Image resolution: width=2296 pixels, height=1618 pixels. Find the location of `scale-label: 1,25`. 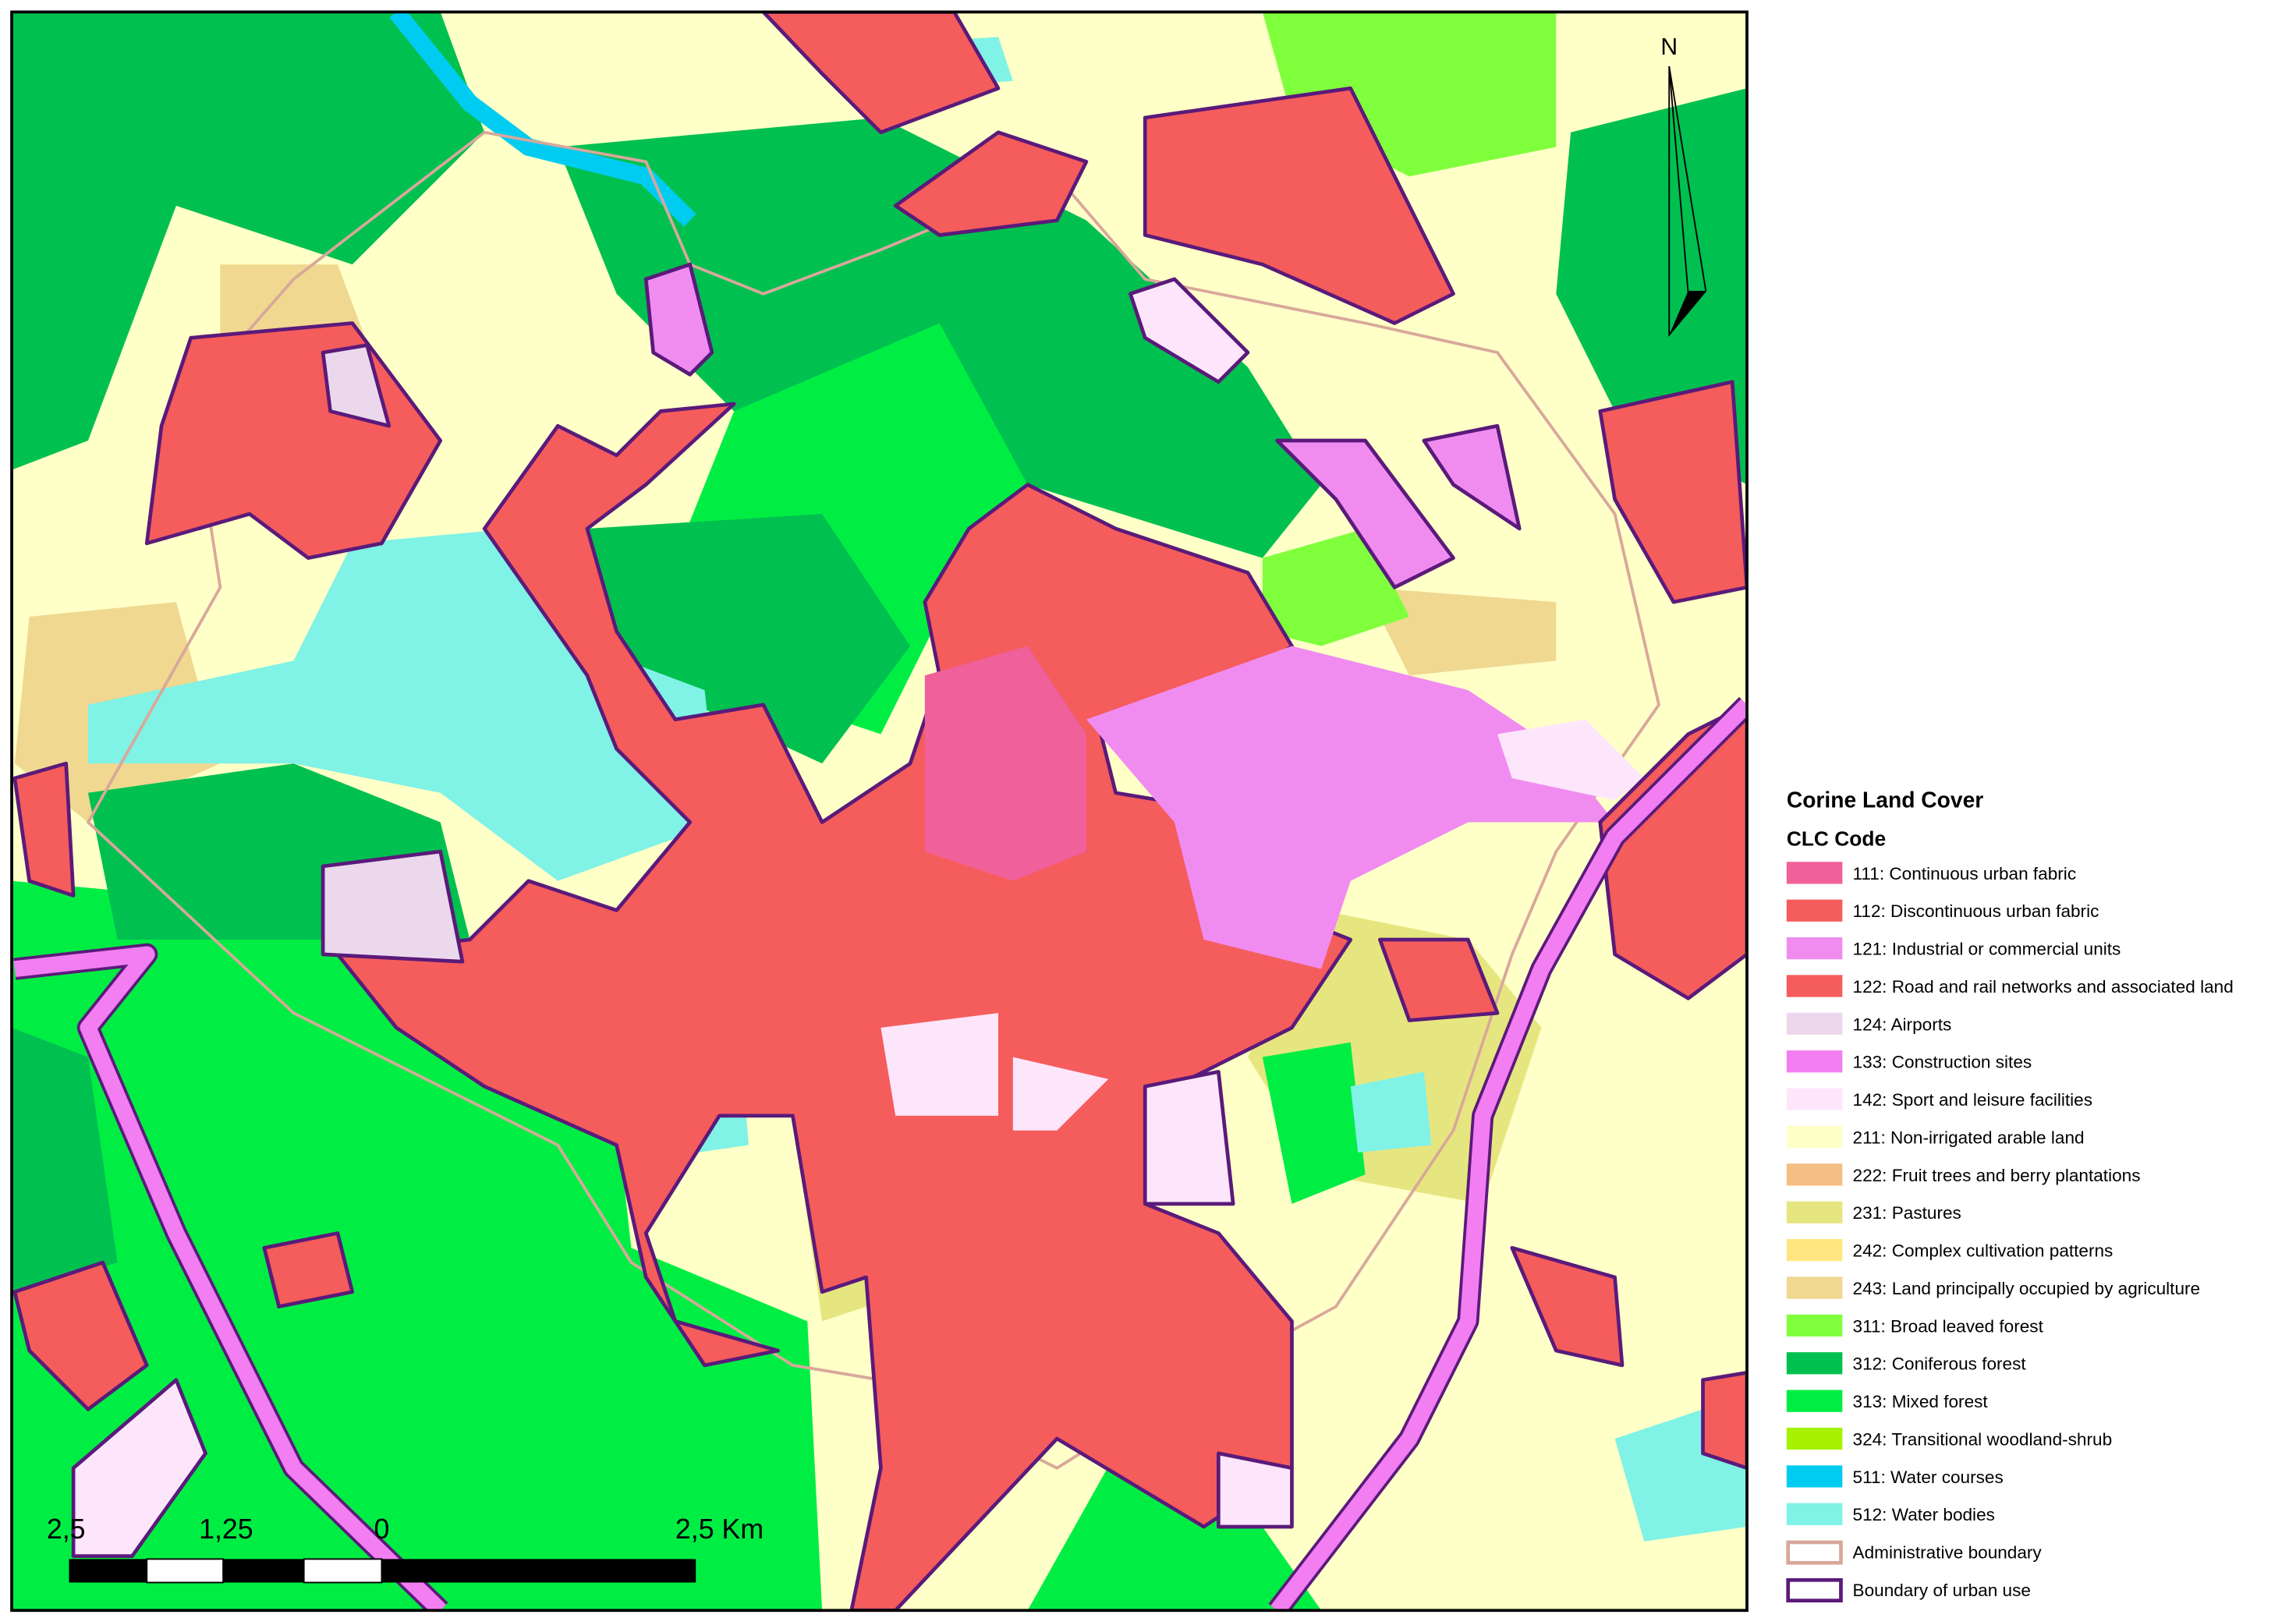

scale-label: 1,25 is located at coordinates (226, 1529).